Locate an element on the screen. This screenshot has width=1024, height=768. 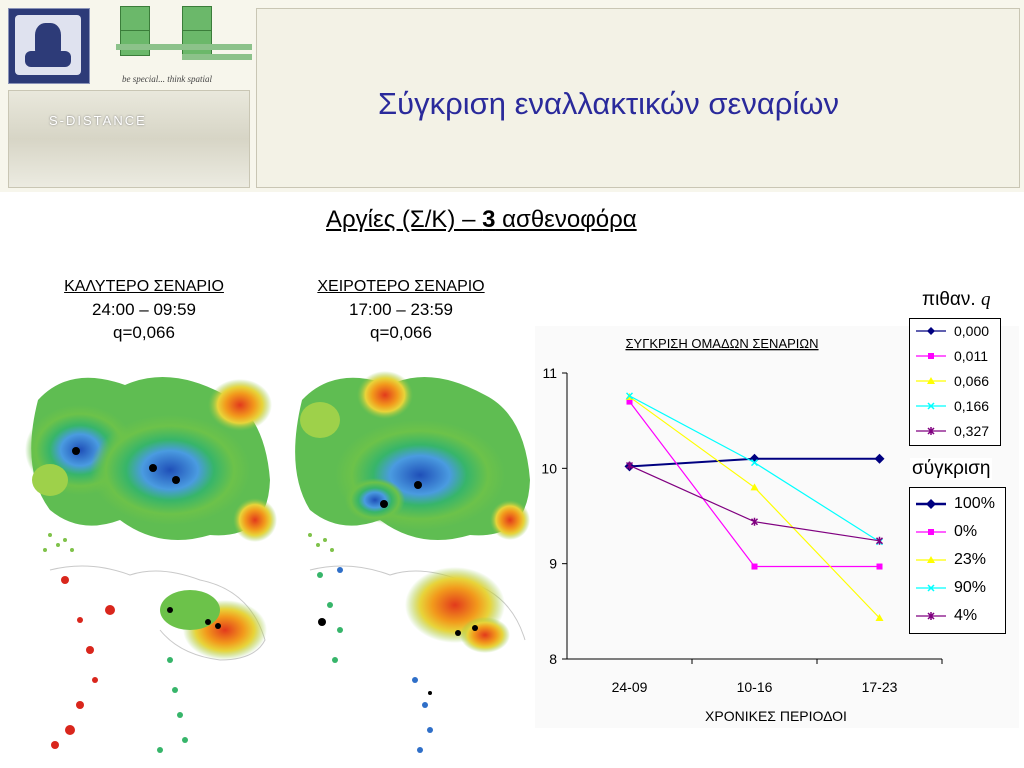
x-tick-label: 10-16 is located at coordinates (755, 687).